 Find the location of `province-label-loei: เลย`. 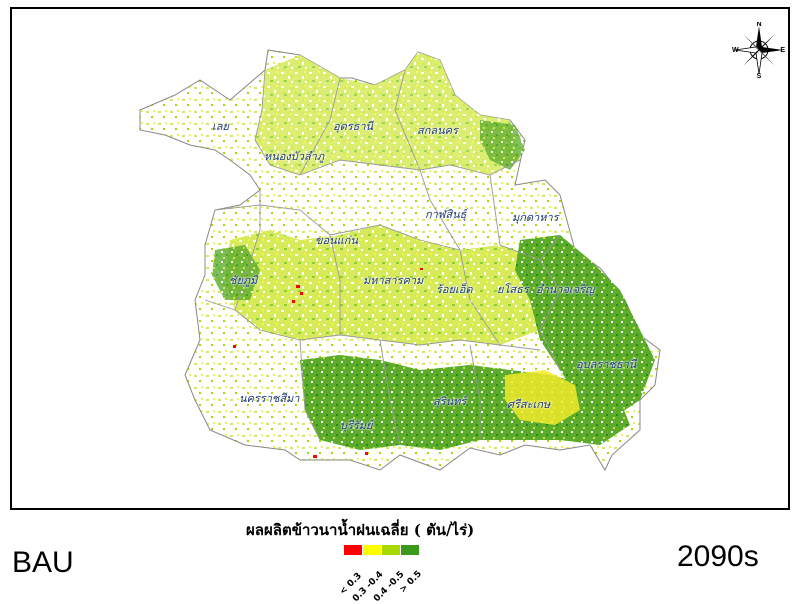

province-label-loei: เลย is located at coordinates (220, 126).